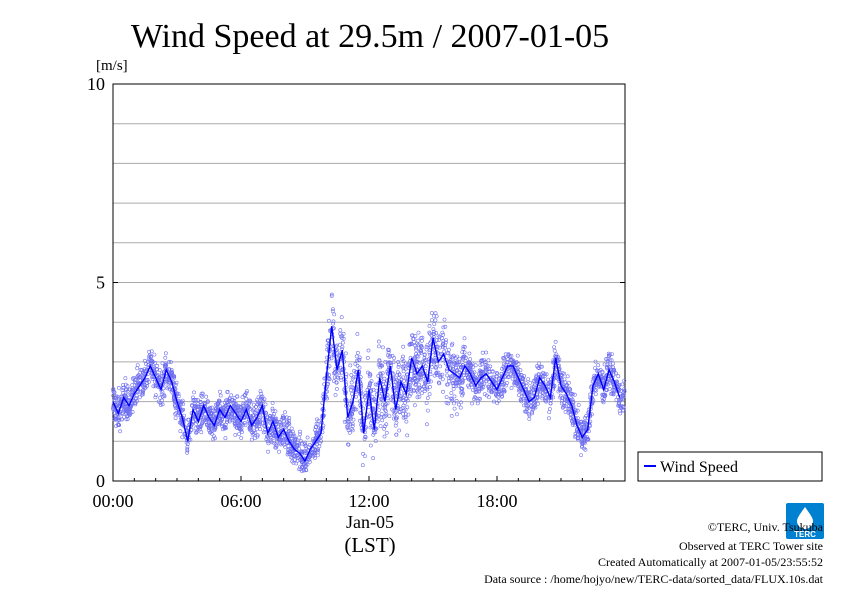 This screenshot has width=842, height=595. Describe the element at coordinates (112, 501) in the screenshot. I see `x-tick-label: 00:00` at that location.